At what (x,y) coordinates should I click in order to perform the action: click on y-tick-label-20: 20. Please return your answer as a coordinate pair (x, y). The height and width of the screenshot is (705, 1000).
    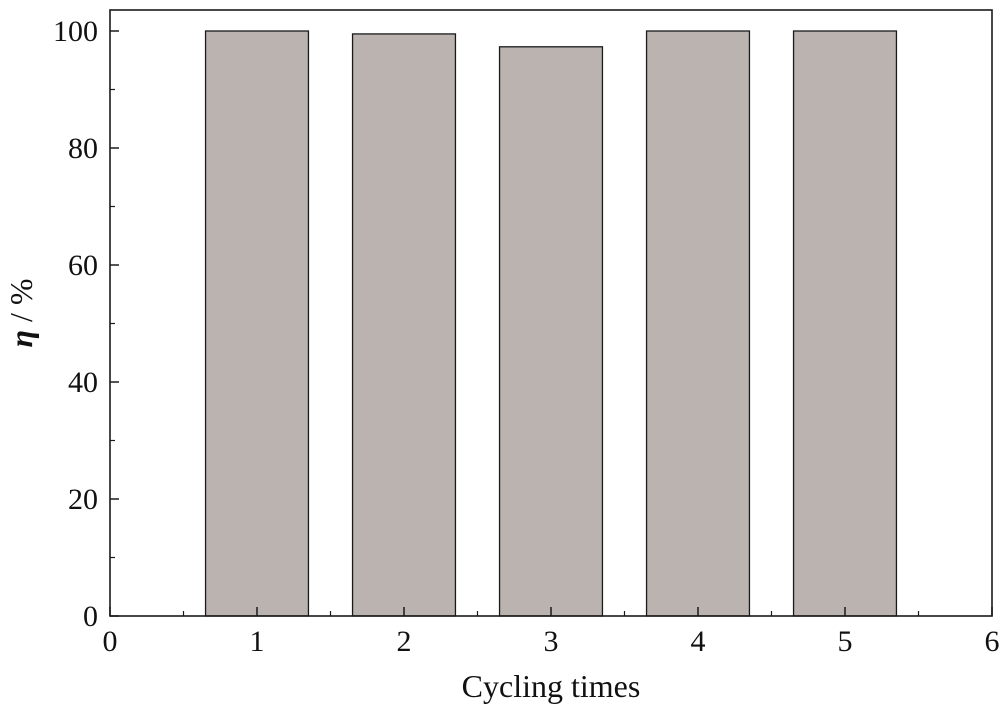
    Looking at the image, I should click on (83, 499).